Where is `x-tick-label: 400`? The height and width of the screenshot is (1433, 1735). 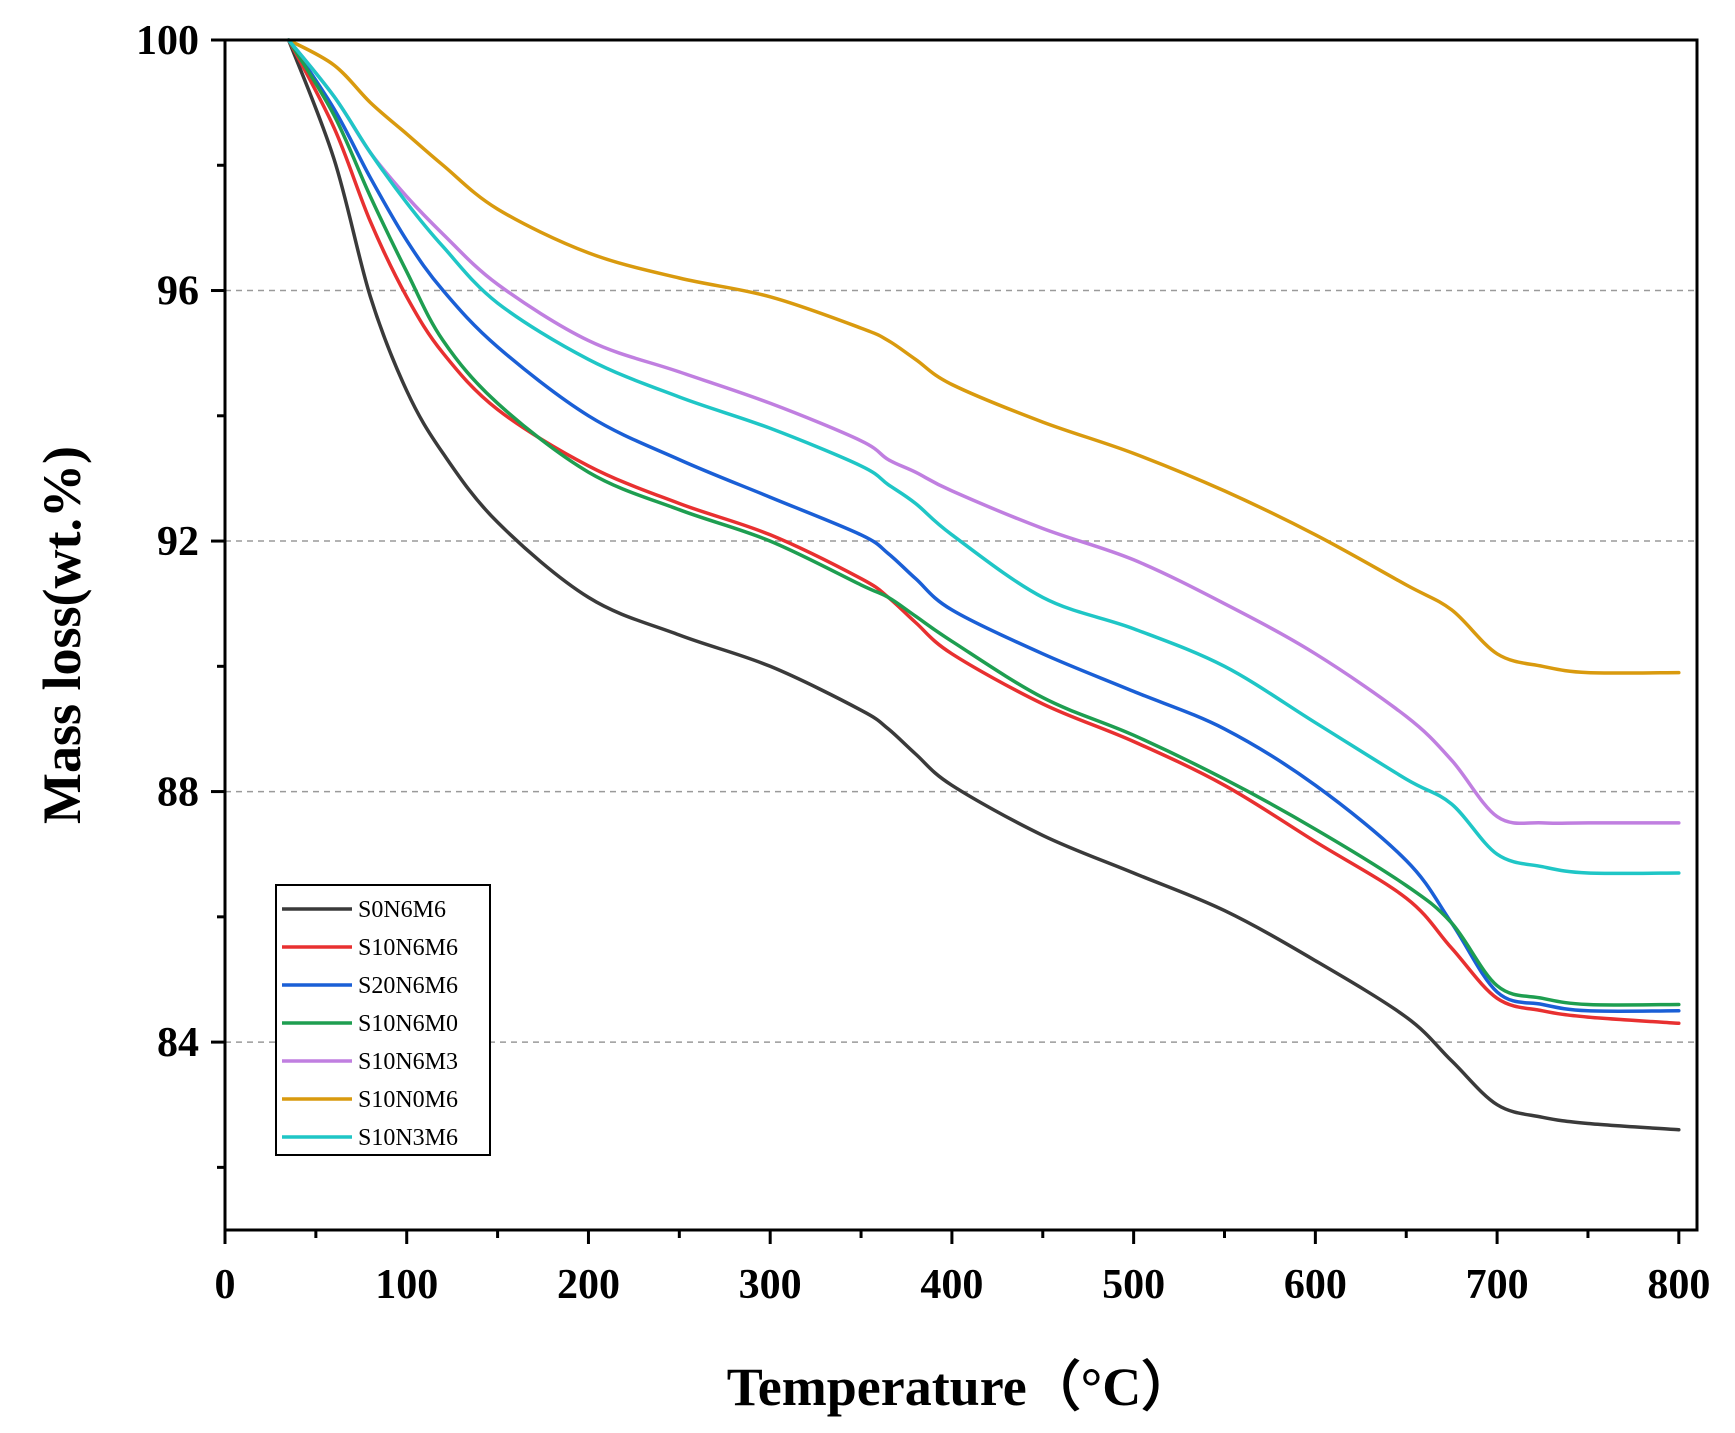 x-tick-label: 400 is located at coordinates (951, 1285).